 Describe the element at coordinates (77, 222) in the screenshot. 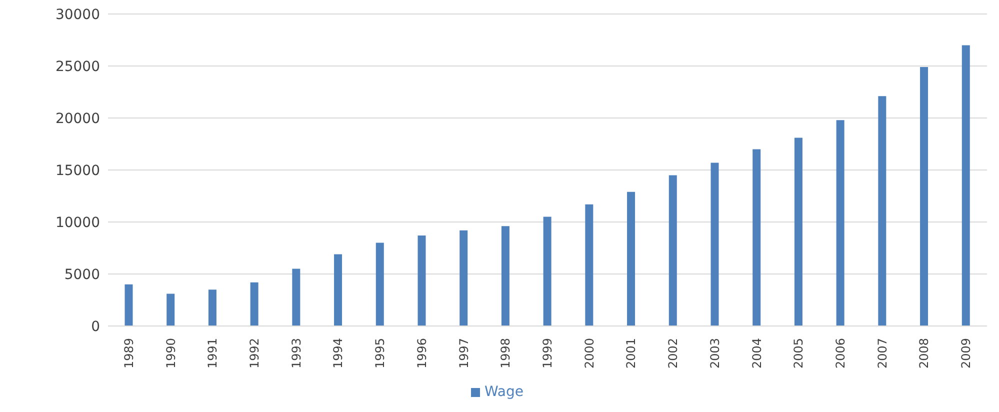

I see `y-tick-label: 10000` at that location.